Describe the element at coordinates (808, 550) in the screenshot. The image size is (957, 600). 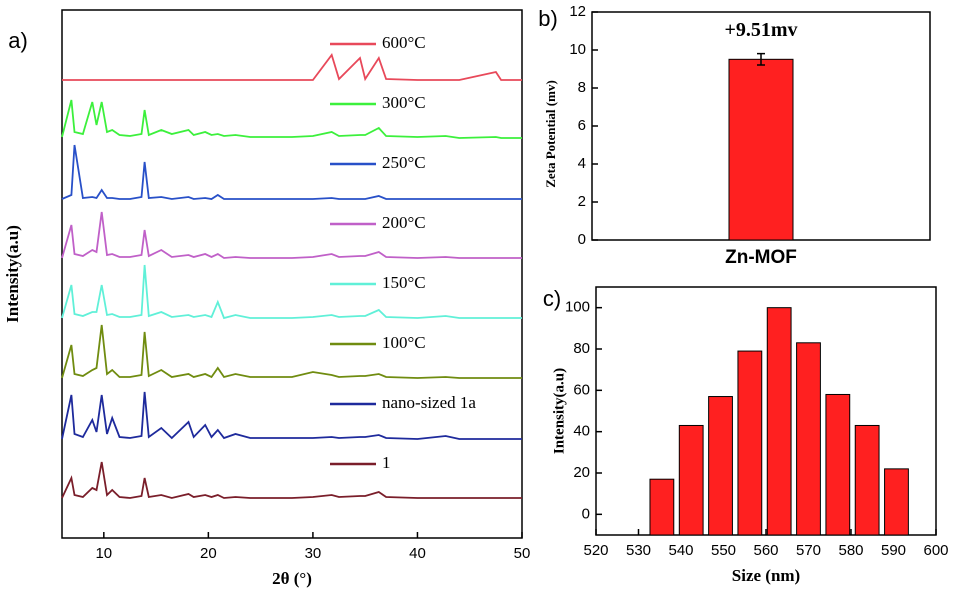
I see `x-tick-label: 570` at that location.